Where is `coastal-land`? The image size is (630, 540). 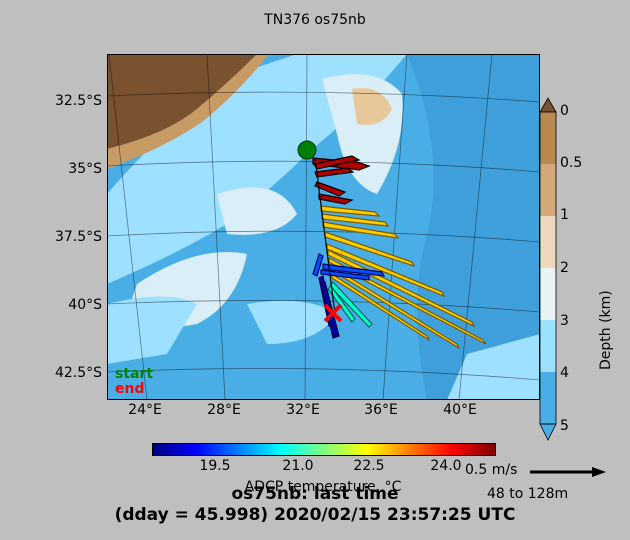
coastal-land is located at coordinates (188, 111).